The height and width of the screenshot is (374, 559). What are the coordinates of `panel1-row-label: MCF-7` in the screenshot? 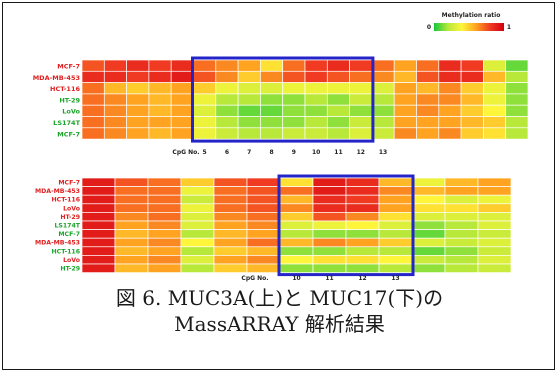 It's located at (68, 66).